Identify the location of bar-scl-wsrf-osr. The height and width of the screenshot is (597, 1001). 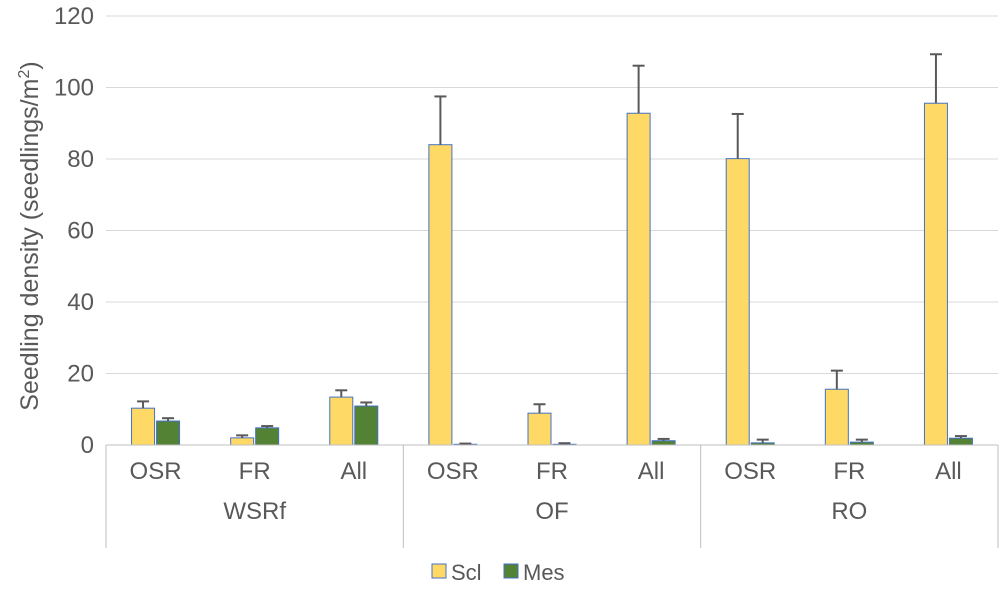
(143, 426).